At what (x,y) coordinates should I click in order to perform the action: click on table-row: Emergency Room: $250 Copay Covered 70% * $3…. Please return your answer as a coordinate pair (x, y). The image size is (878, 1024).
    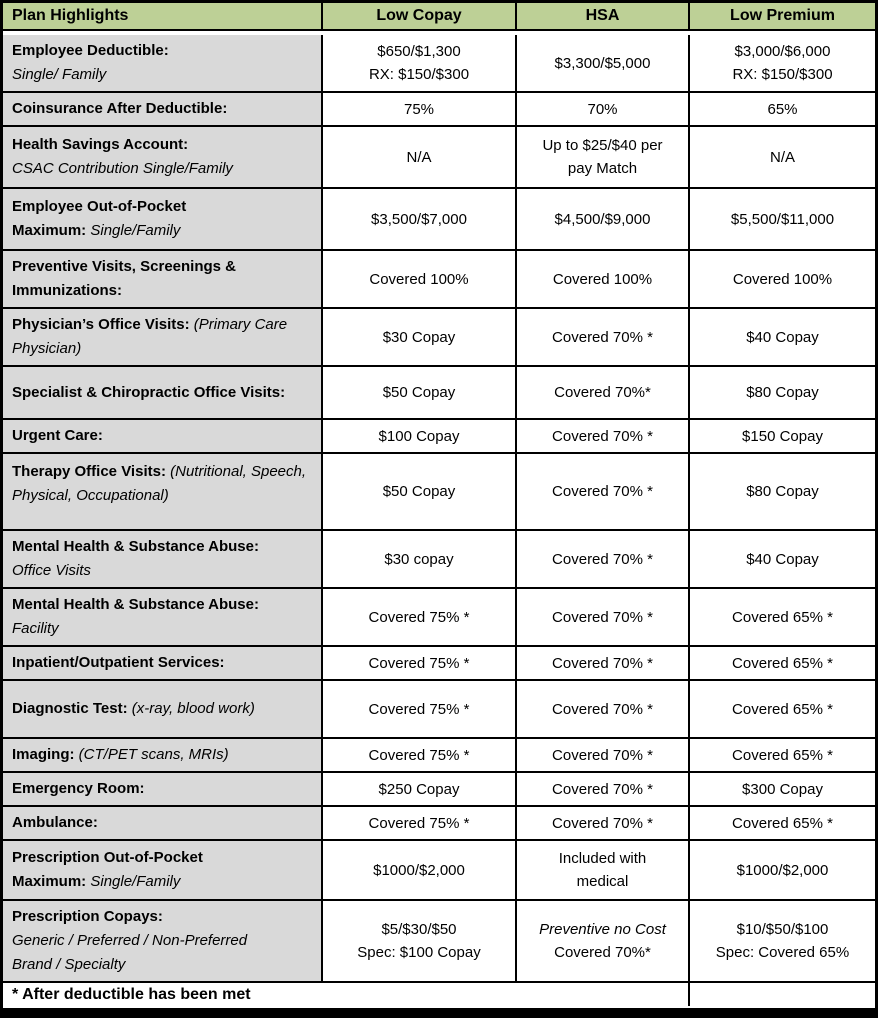
    Looking at the image, I should click on (439, 788).